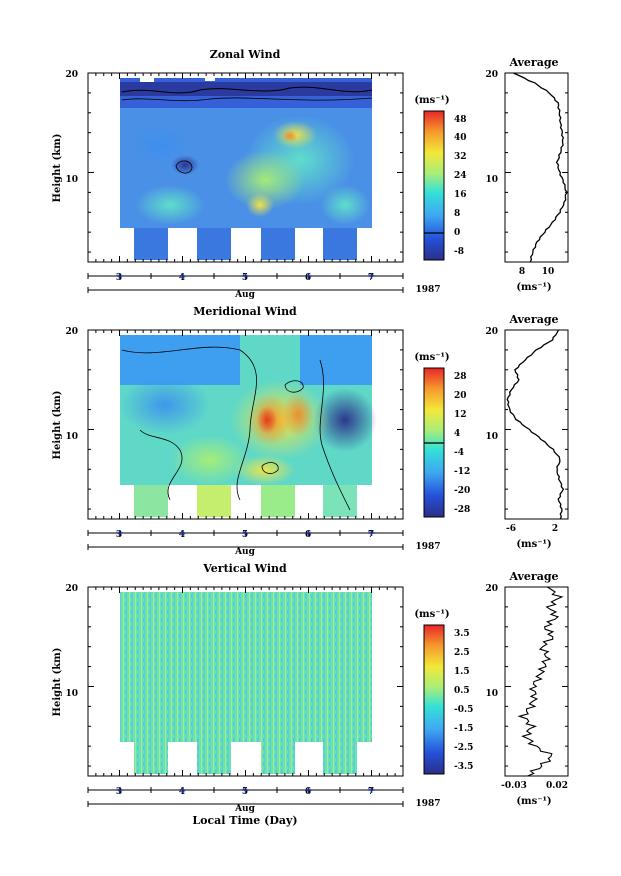 This screenshot has height=876, width=621. Describe the element at coordinates (246, 683) in the screenshot. I see `vertical-heatmap` at that location.